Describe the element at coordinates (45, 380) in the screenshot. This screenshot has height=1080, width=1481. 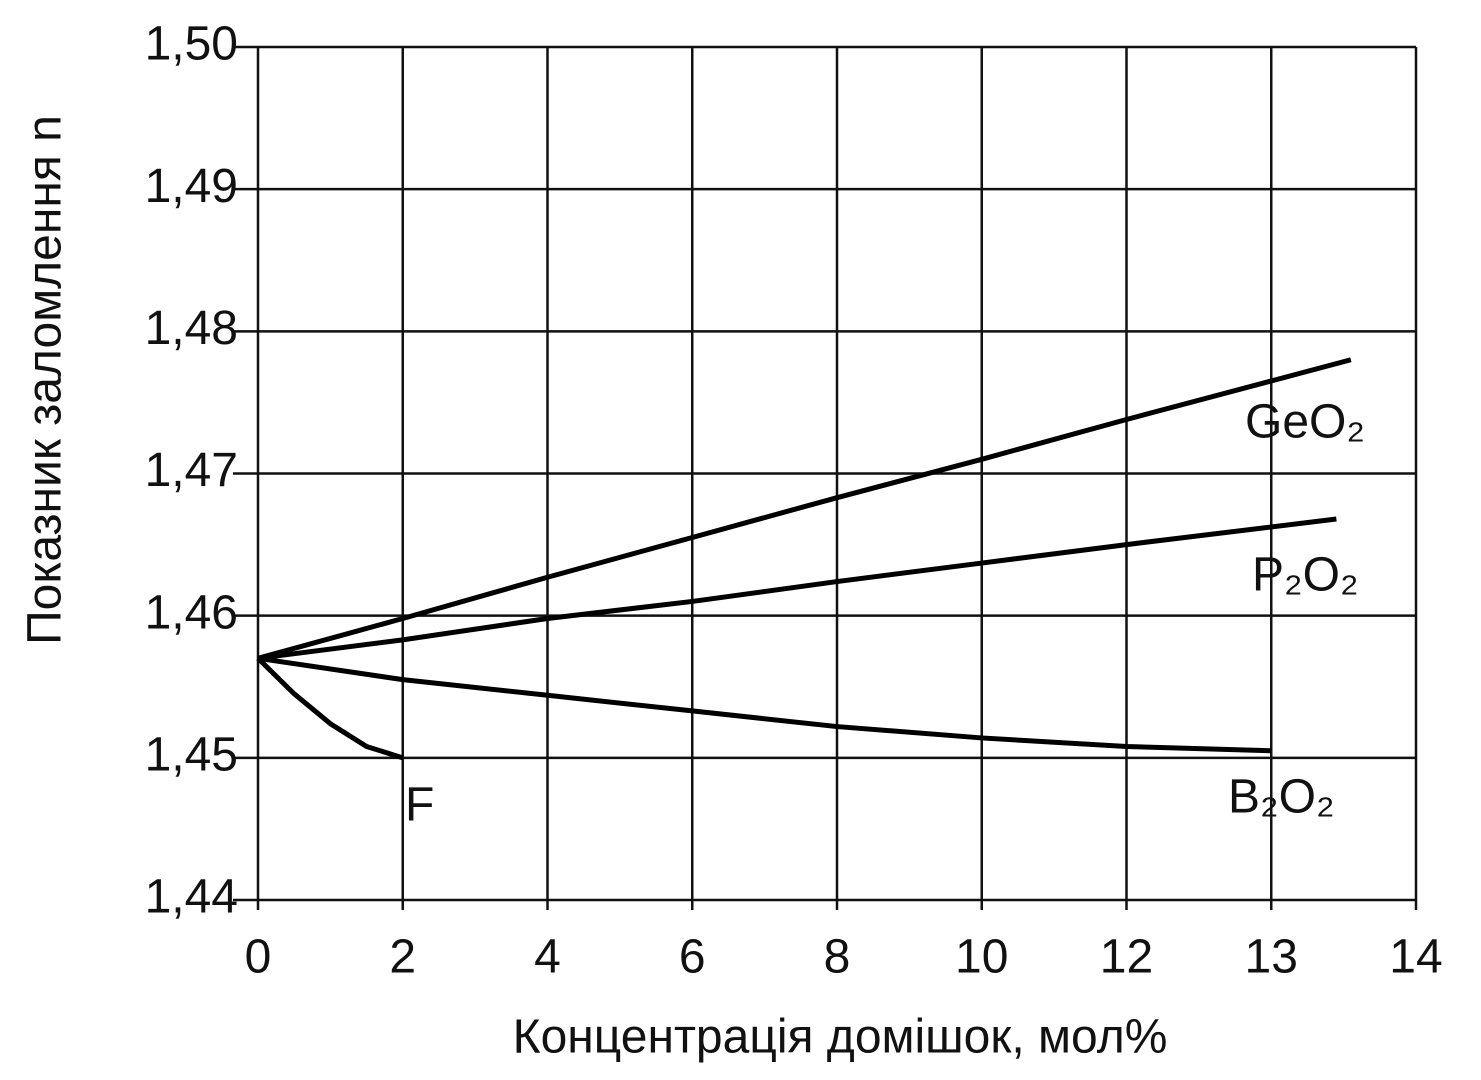
I see `y-axis-label: Показник заломлення n` at that location.